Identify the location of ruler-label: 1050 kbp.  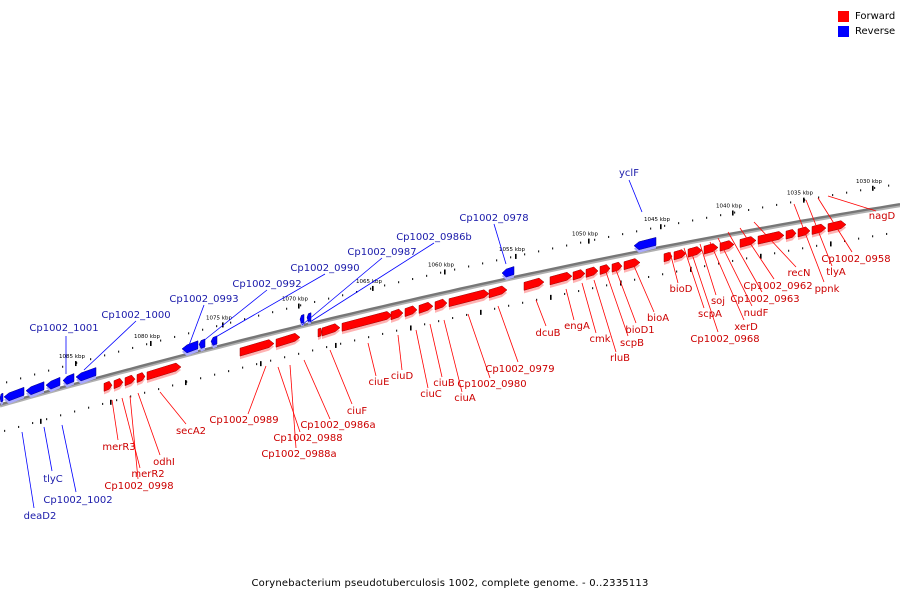
(585, 235).